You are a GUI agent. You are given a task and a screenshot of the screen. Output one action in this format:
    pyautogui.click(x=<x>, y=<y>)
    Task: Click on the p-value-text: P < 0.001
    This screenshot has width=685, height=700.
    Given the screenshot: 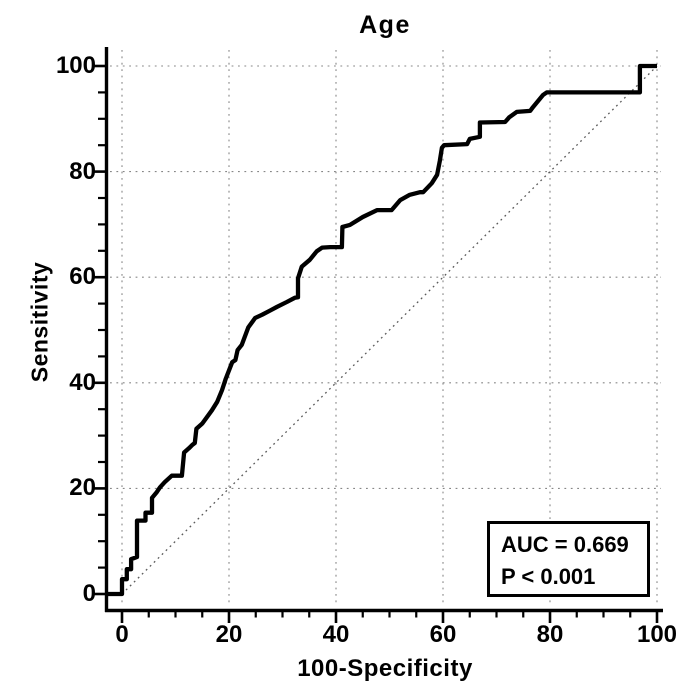 What is the action you would take?
    pyautogui.click(x=548, y=576)
    